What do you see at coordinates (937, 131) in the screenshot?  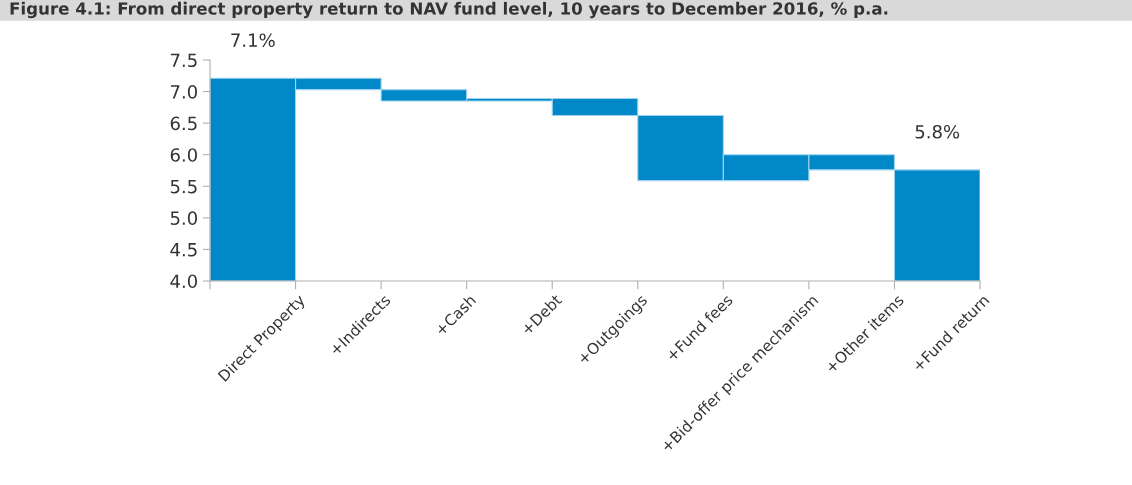 I see `annotation: 5.8%` at bounding box center [937, 131].